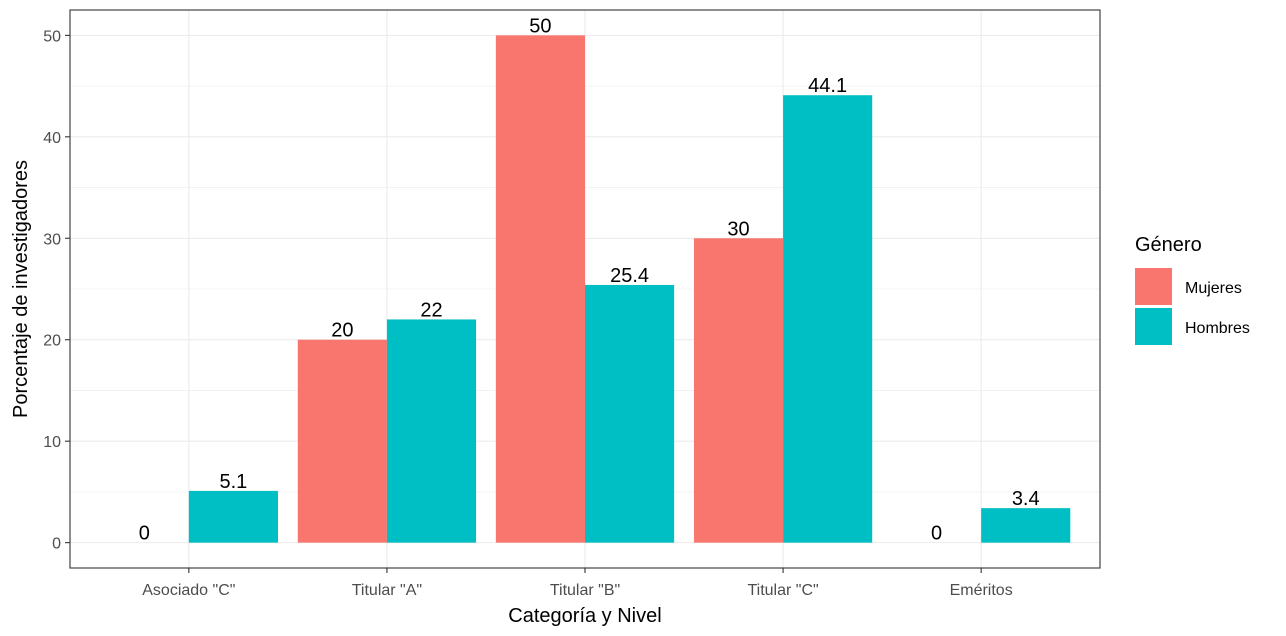  I want to click on x-tick-label: Titular "C", so click(782, 590).